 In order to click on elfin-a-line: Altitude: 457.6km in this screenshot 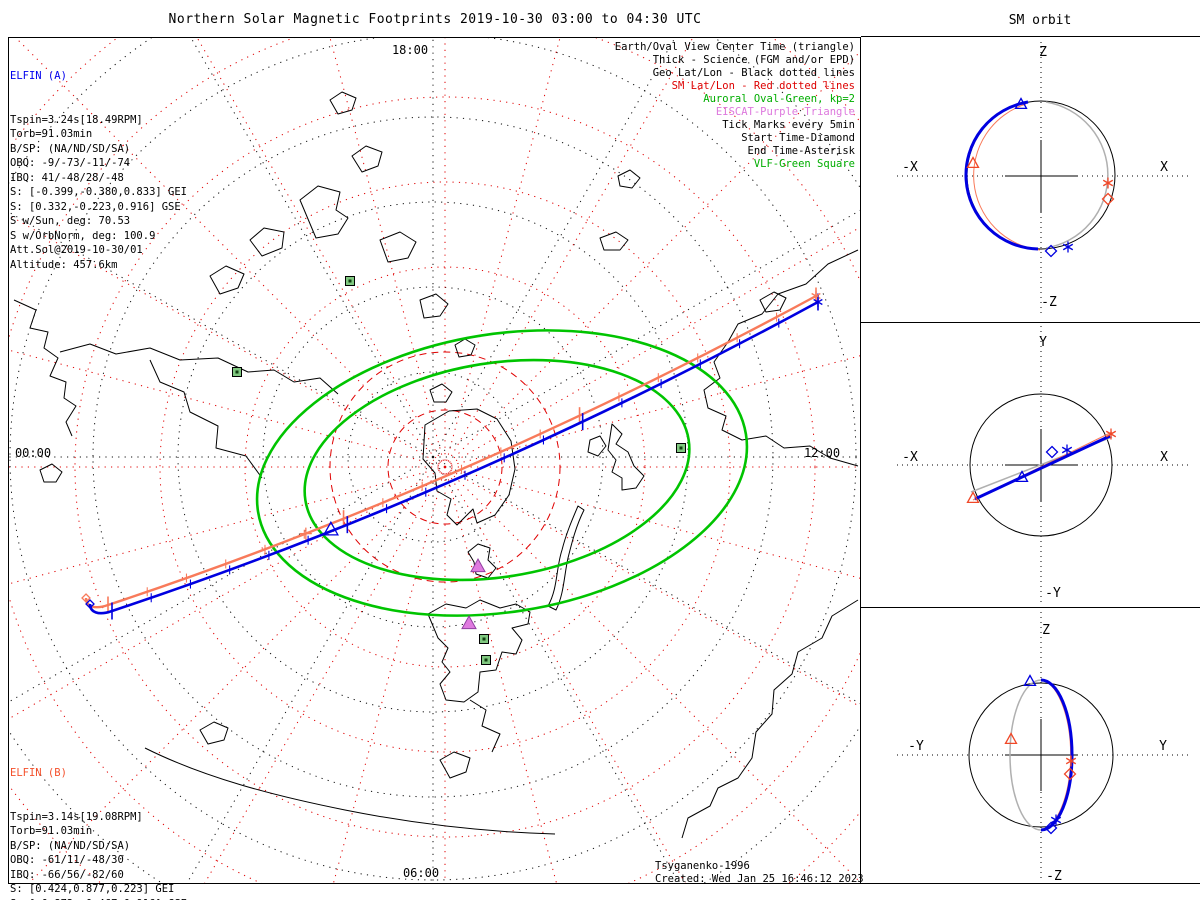, I will do `click(64, 264)`.